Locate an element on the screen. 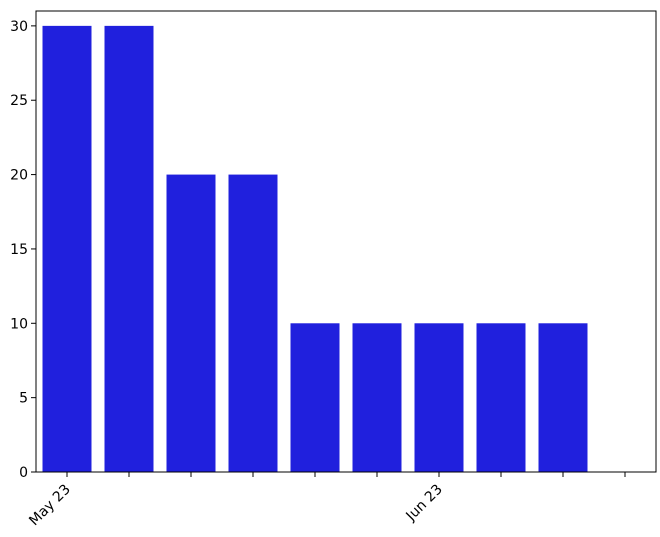  x-tick-label-6: Jun 23 is located at coordinates (424, 503).